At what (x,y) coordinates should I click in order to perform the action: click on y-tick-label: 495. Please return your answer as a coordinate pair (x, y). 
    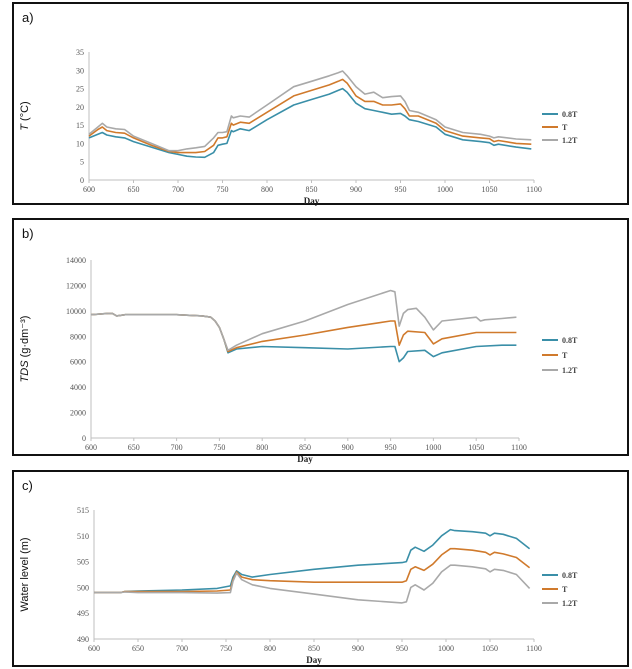
    Looking at the image, I should click on (83, 613).